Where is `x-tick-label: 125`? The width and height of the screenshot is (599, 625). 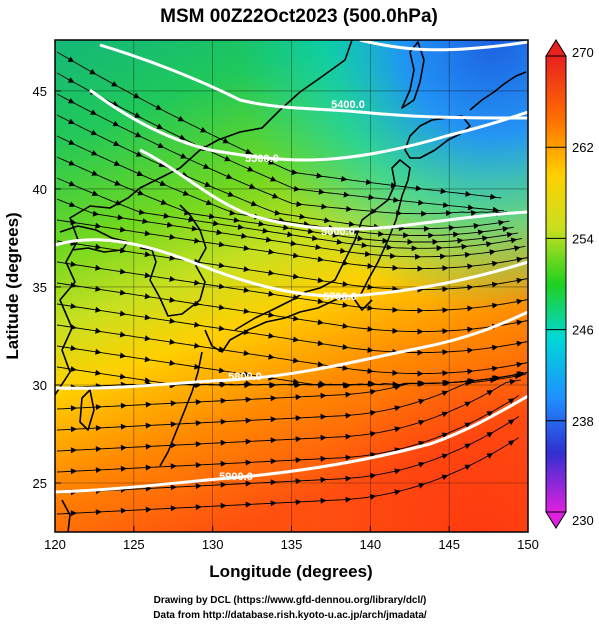
x-tick-label: 125 is located at coordinates (134, 544).